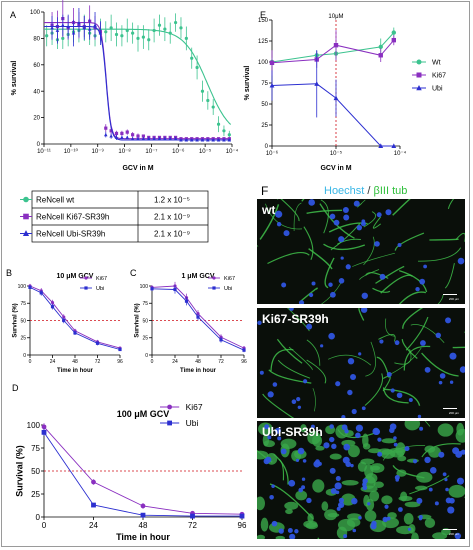 Image resolution: width=473 pixels, height=550 pixels. I want to click on micrograph-image, so click(361, 251).